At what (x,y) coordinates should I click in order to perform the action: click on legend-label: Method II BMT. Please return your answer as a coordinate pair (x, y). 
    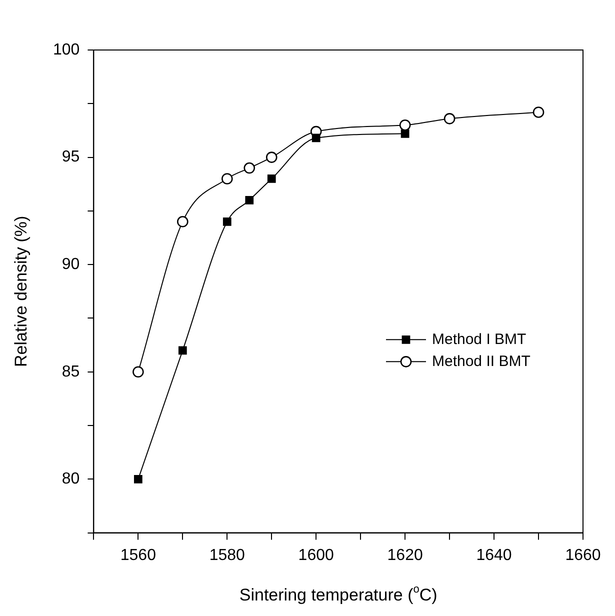
    Looking at the image, I should click on (481, 361).